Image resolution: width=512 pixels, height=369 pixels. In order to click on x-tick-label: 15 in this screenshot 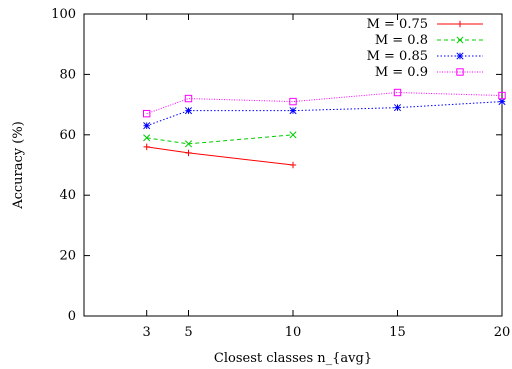, I will do `click(397, 332)`.